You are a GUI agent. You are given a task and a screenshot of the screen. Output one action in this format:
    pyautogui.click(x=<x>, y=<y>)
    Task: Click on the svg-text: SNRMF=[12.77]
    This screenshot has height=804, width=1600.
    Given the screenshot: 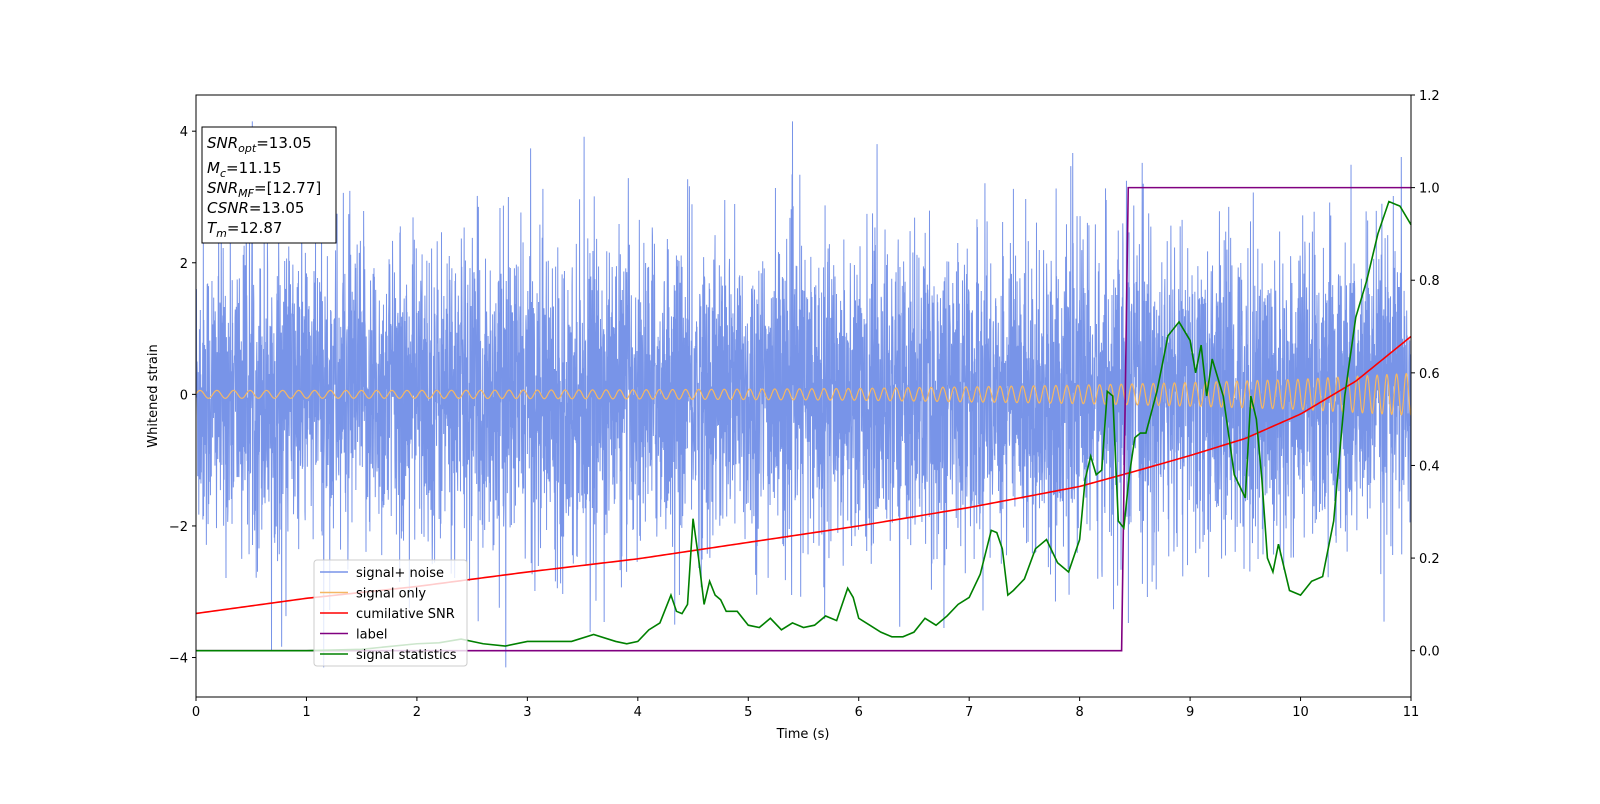 What is the action you would take?
    pyautogui.click(x=264, y=189)
    